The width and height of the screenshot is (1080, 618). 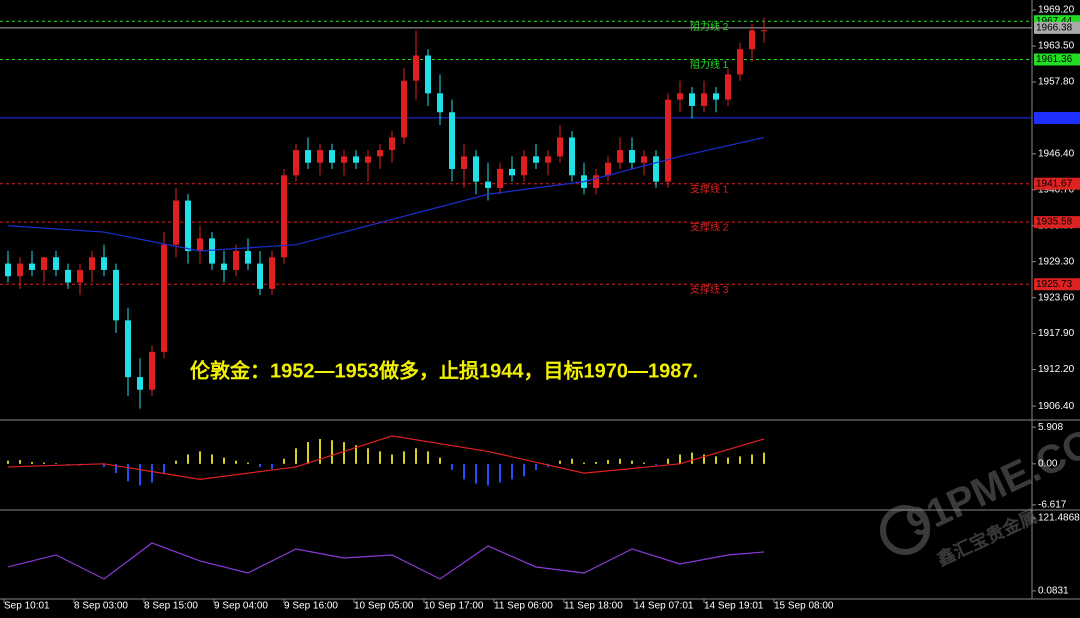 What do you see at coordinates (1054, 284) in the screenshot?
I see `price-tag-label: 1925.73` at bounding box center [1054, 284].